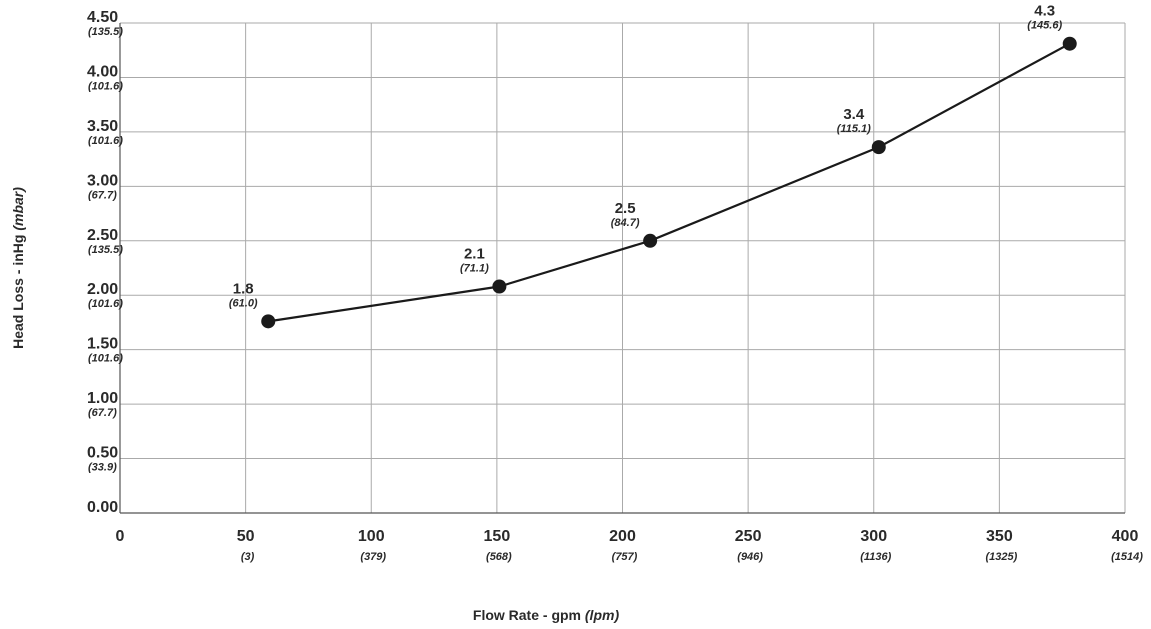 The width and height of the screenshot is (1151, 629). I want to click on x-tick-label: 50, so click(246, 536).